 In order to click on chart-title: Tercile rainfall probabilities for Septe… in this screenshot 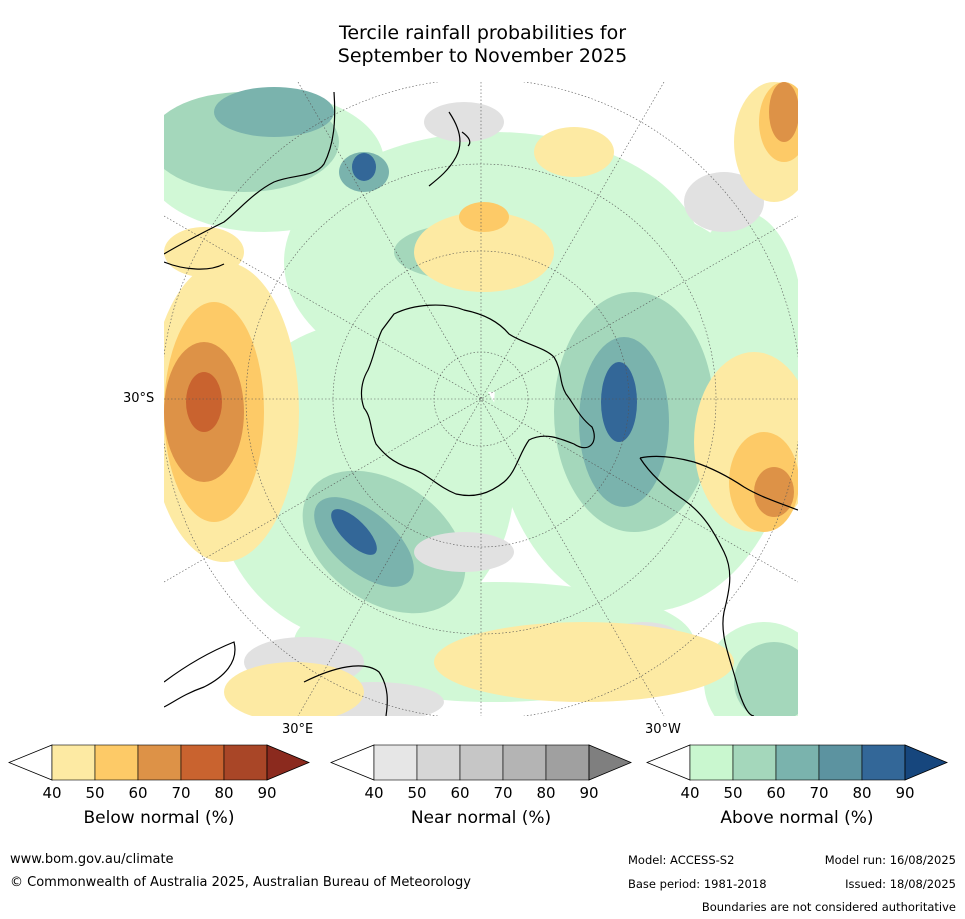, I will do `click(482, 45)`.